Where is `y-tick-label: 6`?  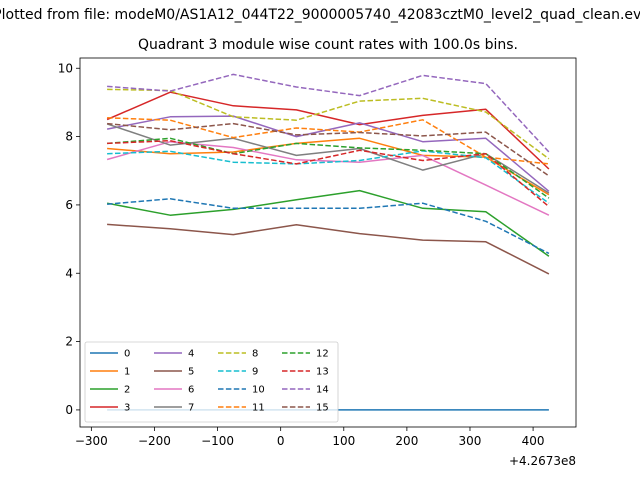 y-tick-label: 6 is located at coordinates (69, 205).